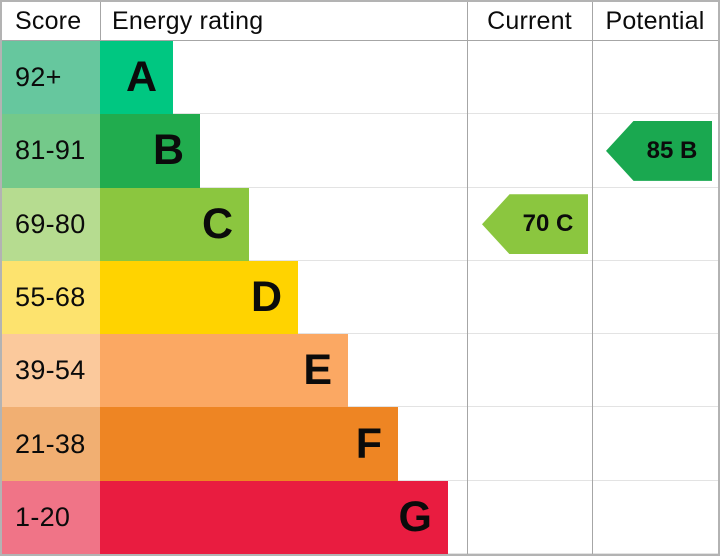  I want to click on band-row-a: 92+ A, so click(360, 78).